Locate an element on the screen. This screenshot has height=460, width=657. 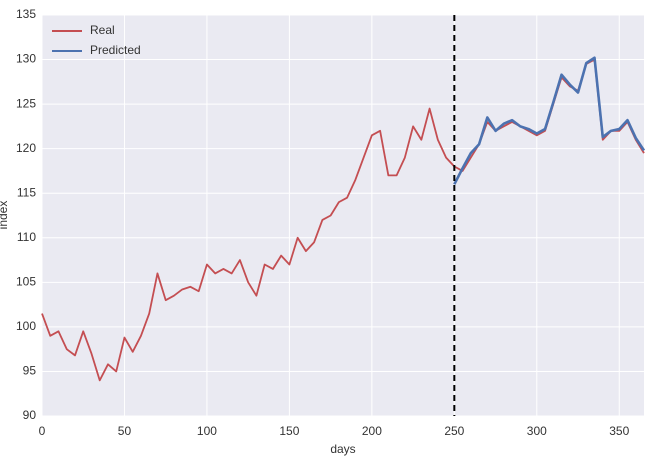
x-tick-label: 350 is located at coordinates (619, 431).